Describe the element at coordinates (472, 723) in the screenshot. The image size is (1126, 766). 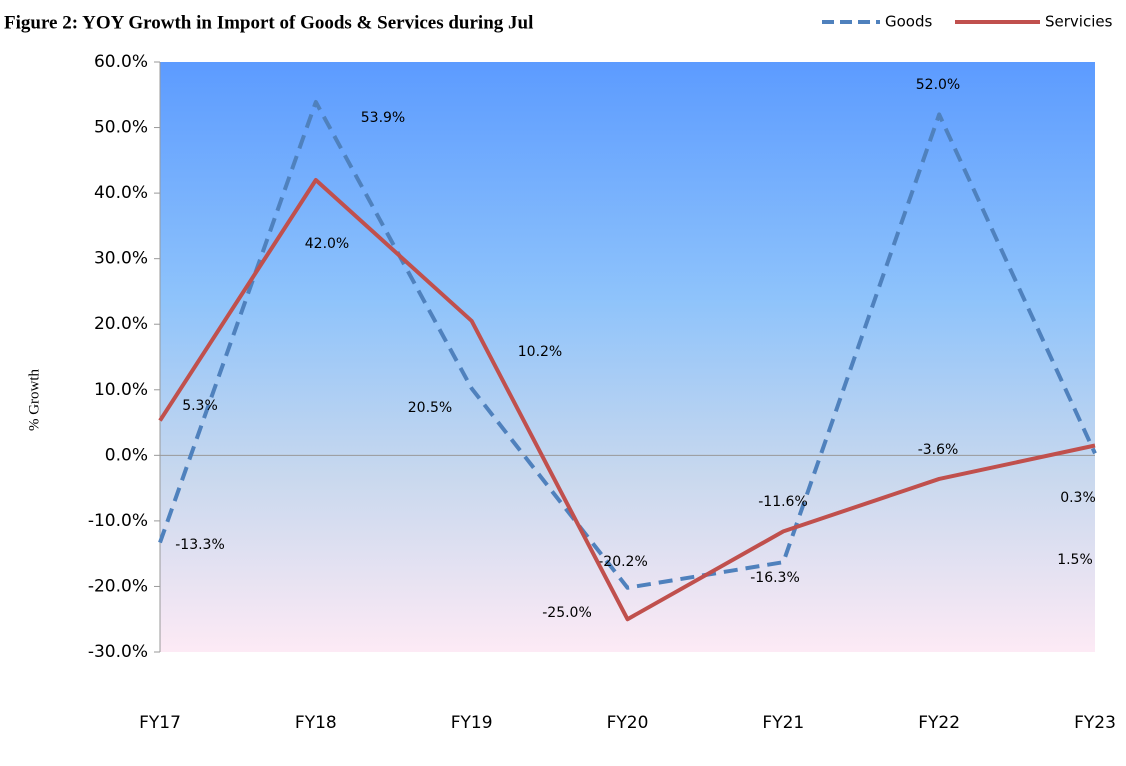
I see `x-tick-label: FY19` at that location.